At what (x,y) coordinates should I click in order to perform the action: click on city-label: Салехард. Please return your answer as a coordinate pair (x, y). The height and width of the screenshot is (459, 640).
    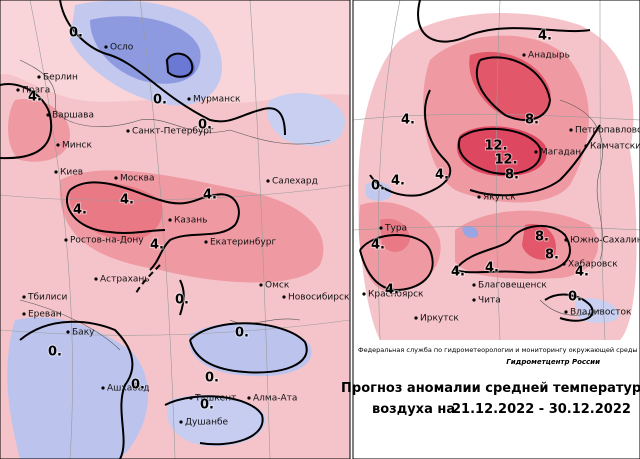
    Looking at the image, I should click on (295, 182).